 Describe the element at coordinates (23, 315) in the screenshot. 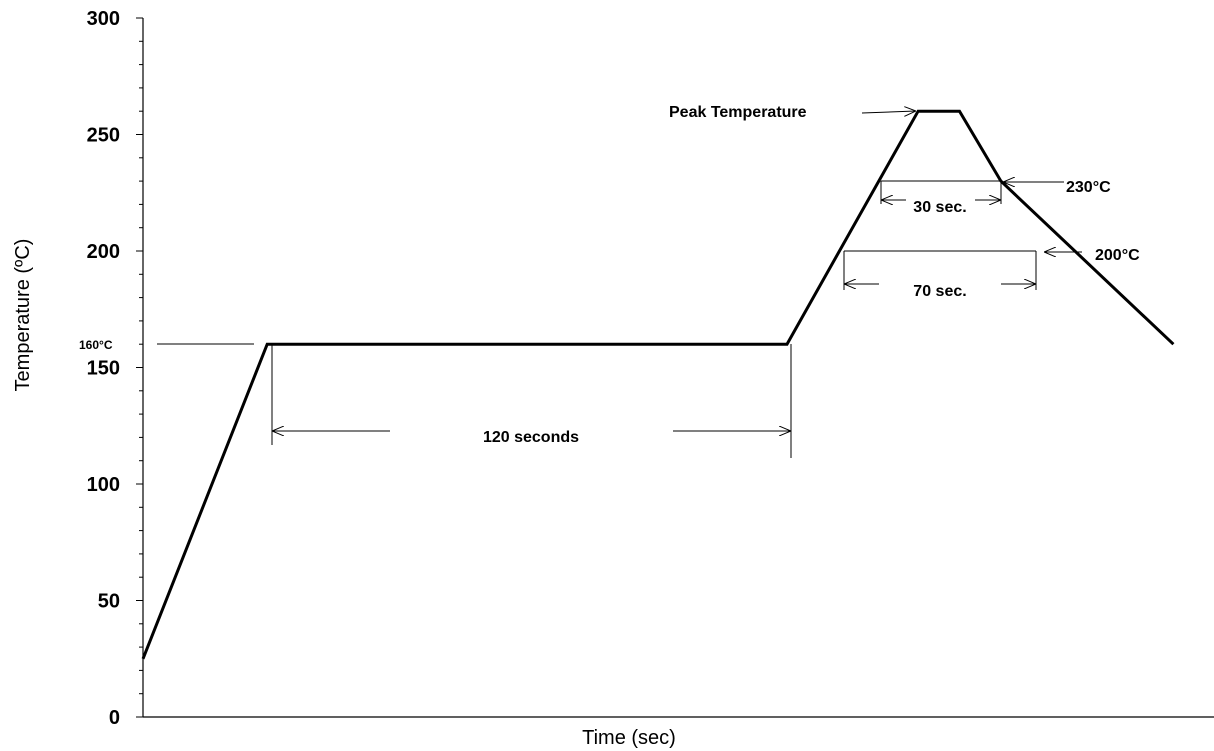

I see `y-axis-title: Temperature (ºC)` at that location.